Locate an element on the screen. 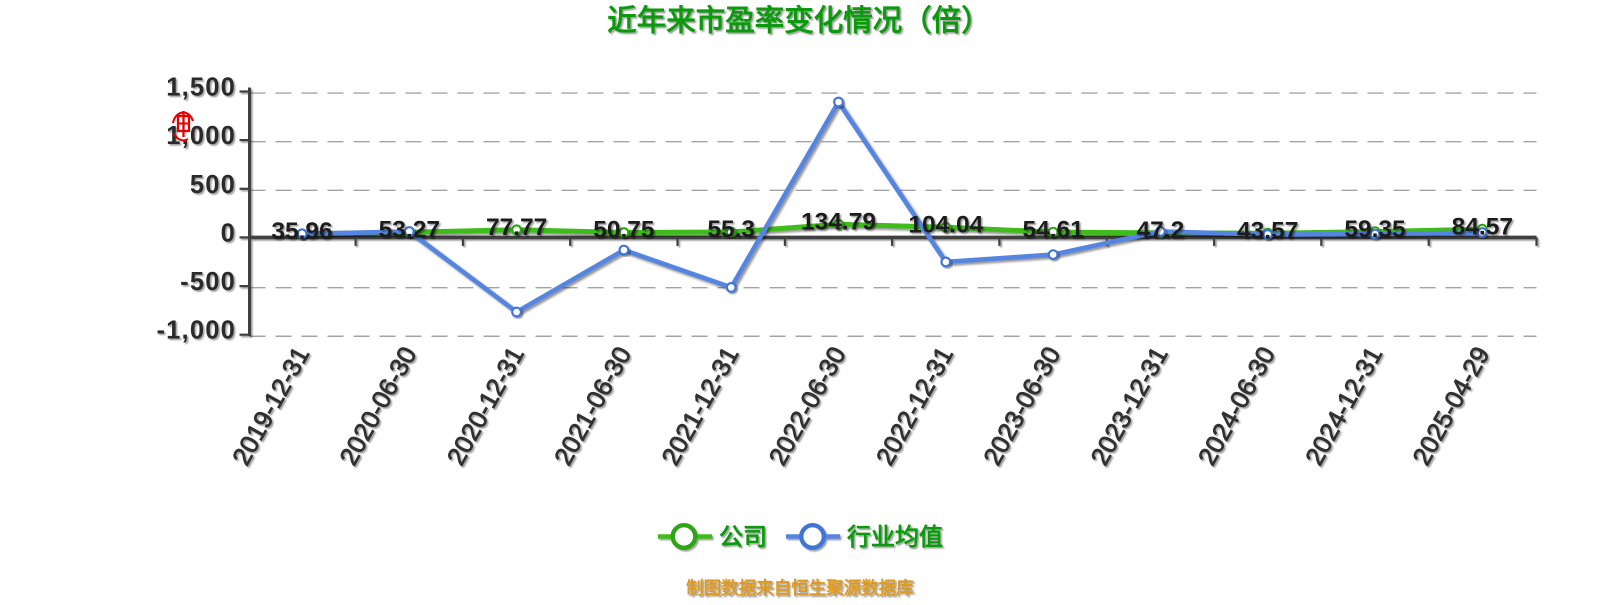  svg-text: 55.3 is located at coordinates (731, 229).